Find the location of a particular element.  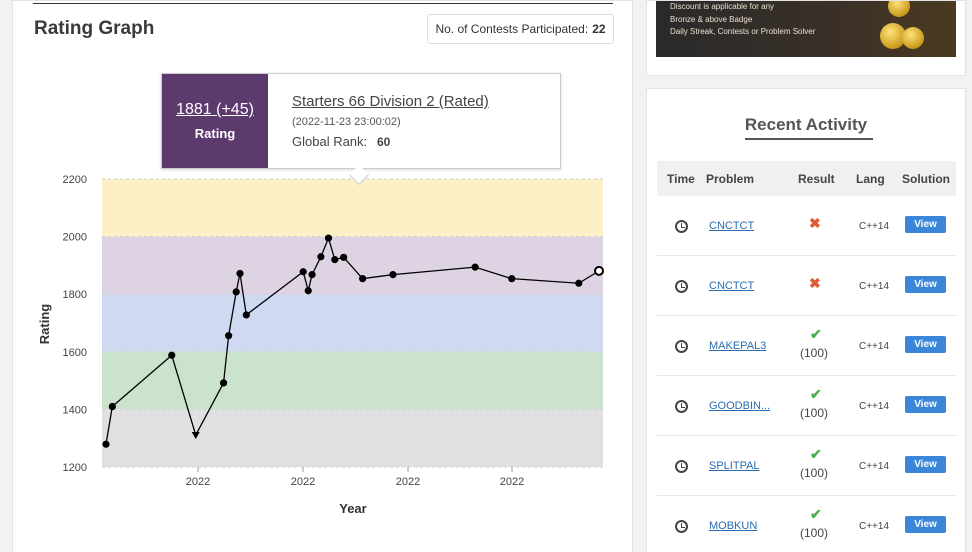

promo-line-1: Discount is applicable for any is located at coordinates (722, 6).